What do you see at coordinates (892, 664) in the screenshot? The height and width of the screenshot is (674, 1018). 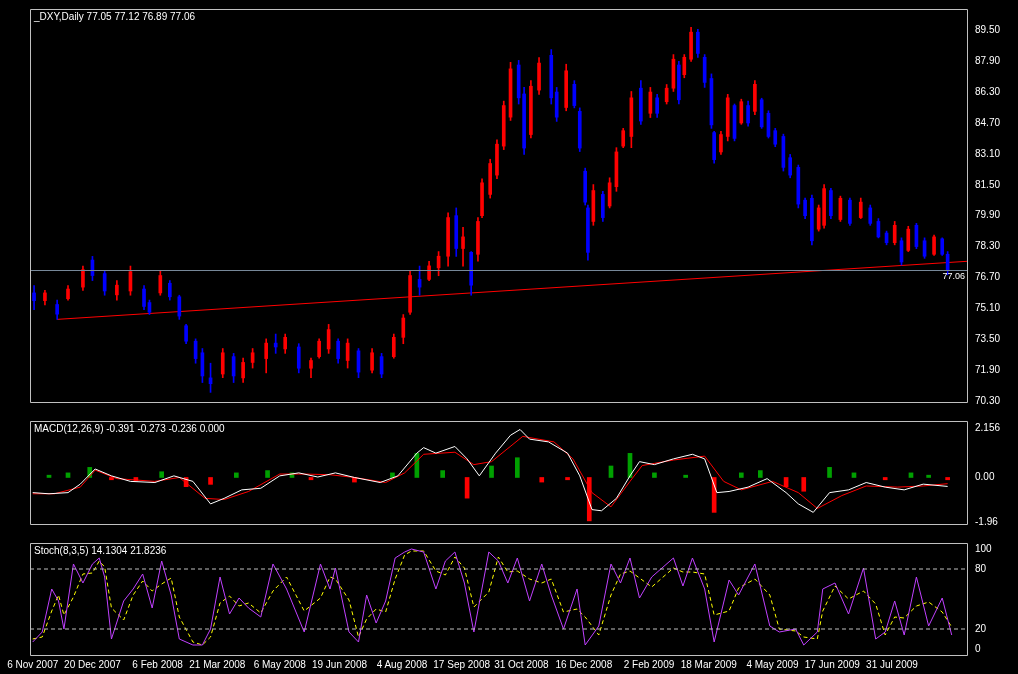 I see `x-tick-label: 31 Jul 2009` at bounding box center [892, 664].